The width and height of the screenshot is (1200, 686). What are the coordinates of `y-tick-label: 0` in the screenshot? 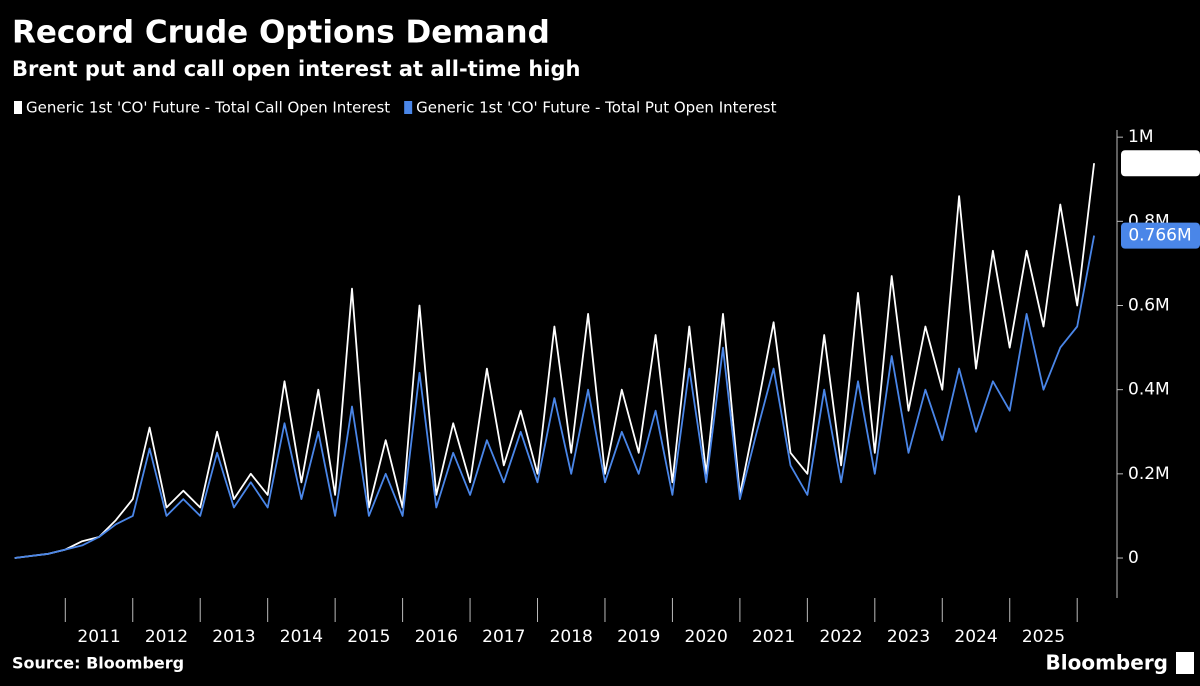 It's located at (1133, 558).